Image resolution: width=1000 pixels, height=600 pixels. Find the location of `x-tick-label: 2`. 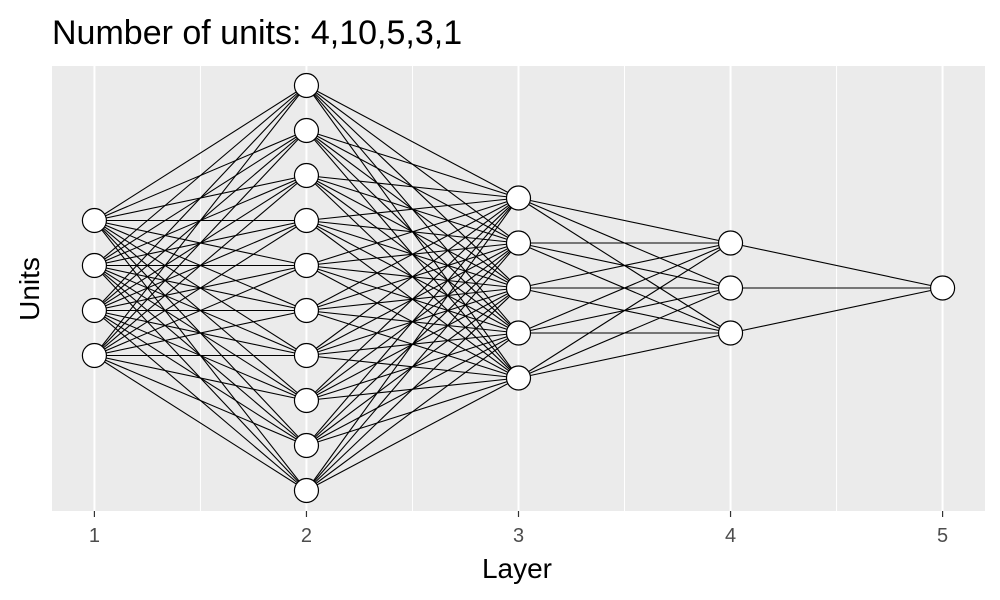

x-tick-label: 2 is located at coordinates (306, 536).